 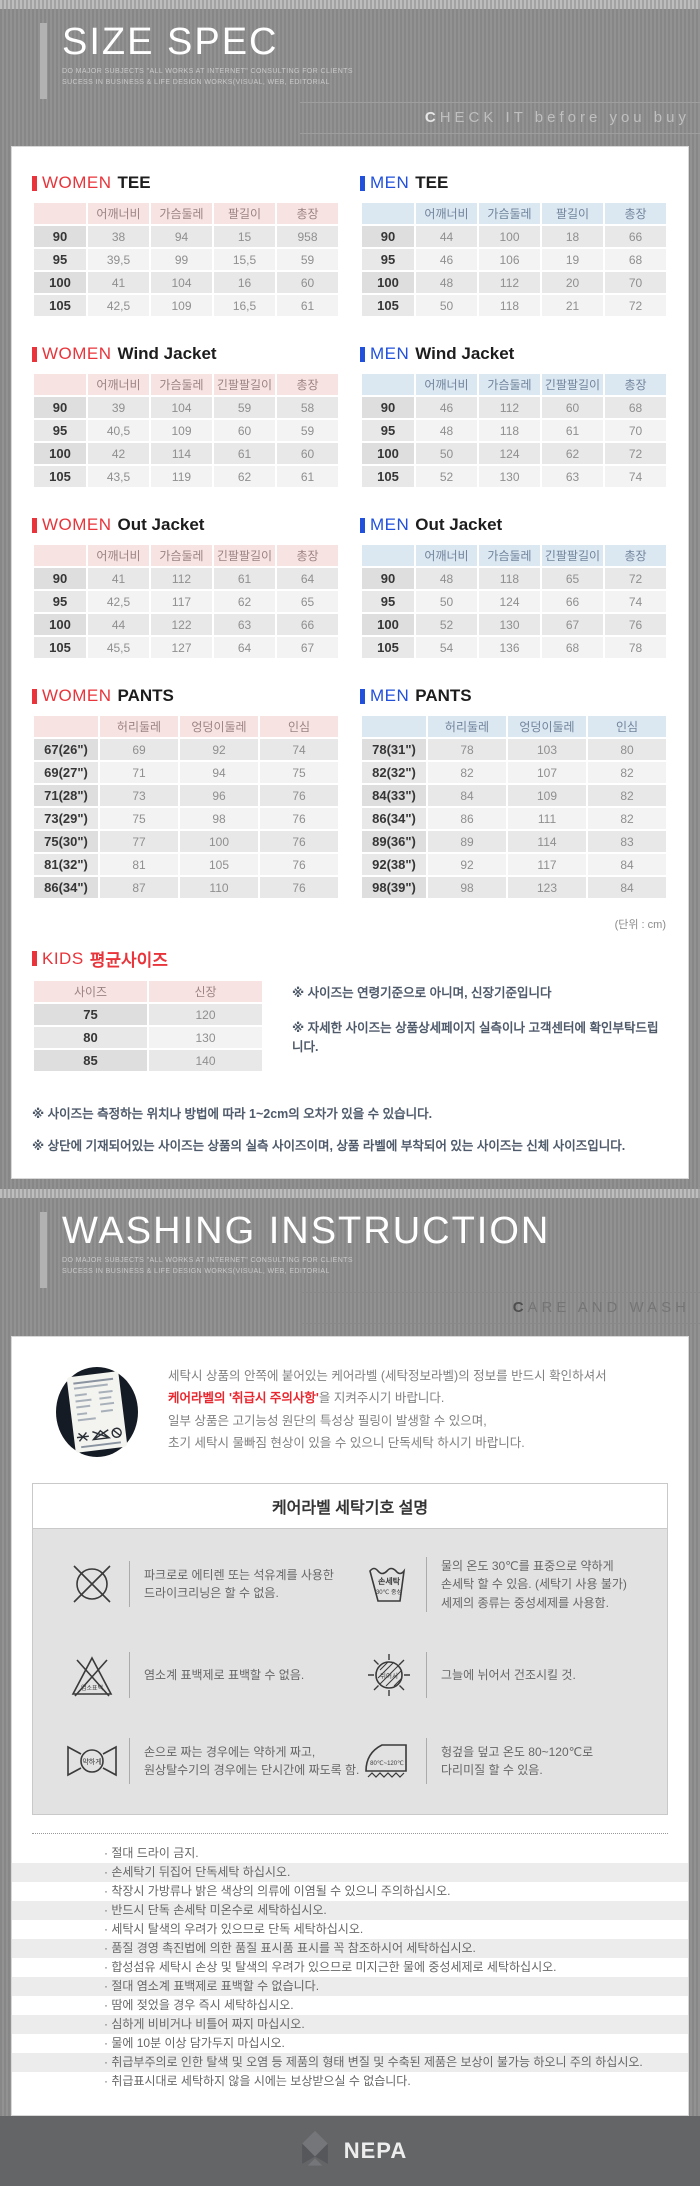 I want to click on row-label: 71(28"), so click(x=66, y=796).